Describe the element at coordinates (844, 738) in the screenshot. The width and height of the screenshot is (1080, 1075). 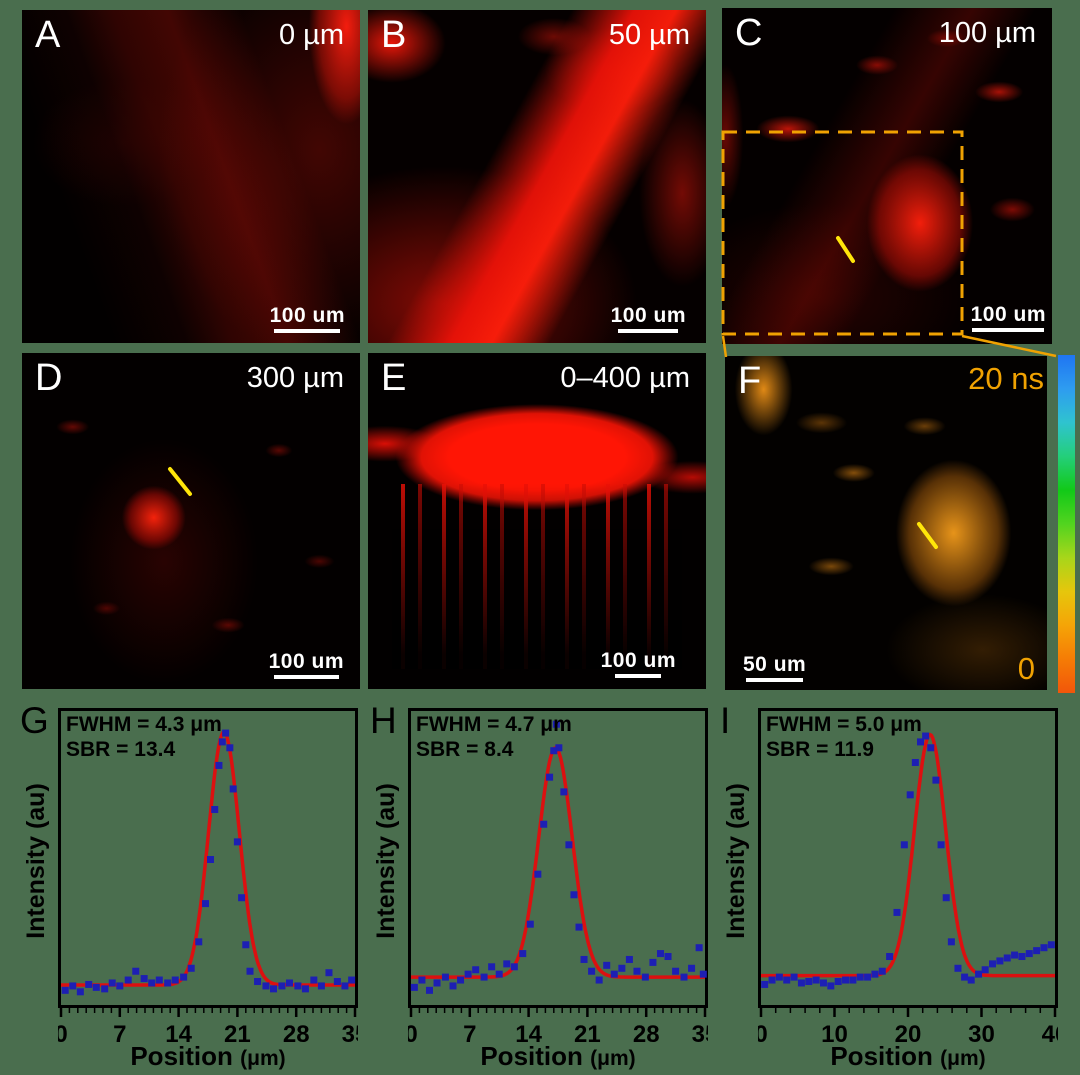
I see `fit-annotation-I: FWHM = 5.0 μm SBR = 11.9` at that location.